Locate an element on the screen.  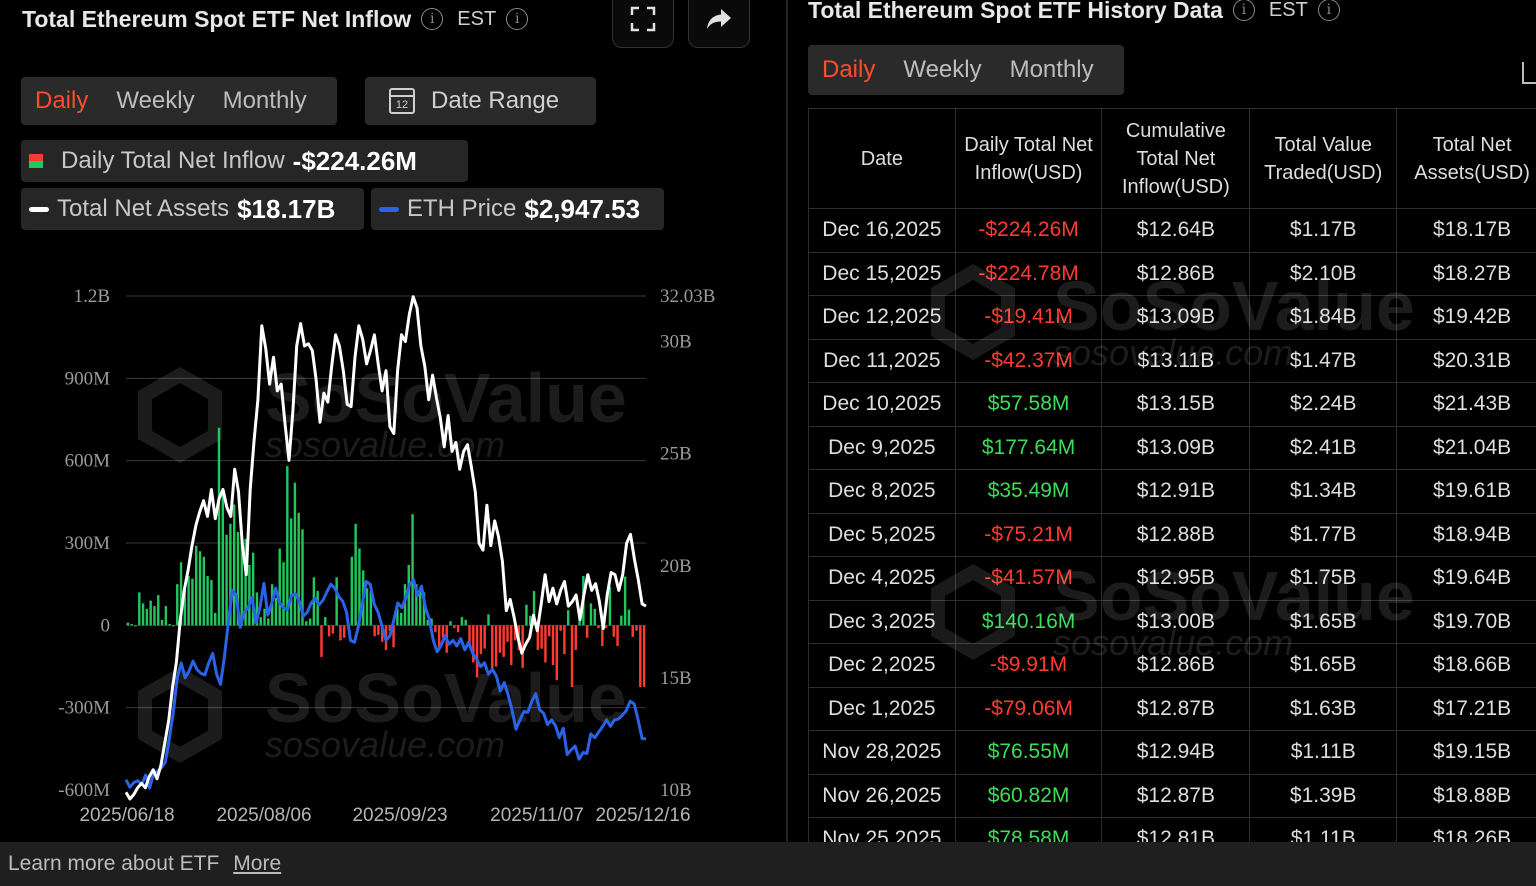
y-axis-left: 1.2B 900M 600M 300M 0 -300M -600M is located at coordinates (84, 543).